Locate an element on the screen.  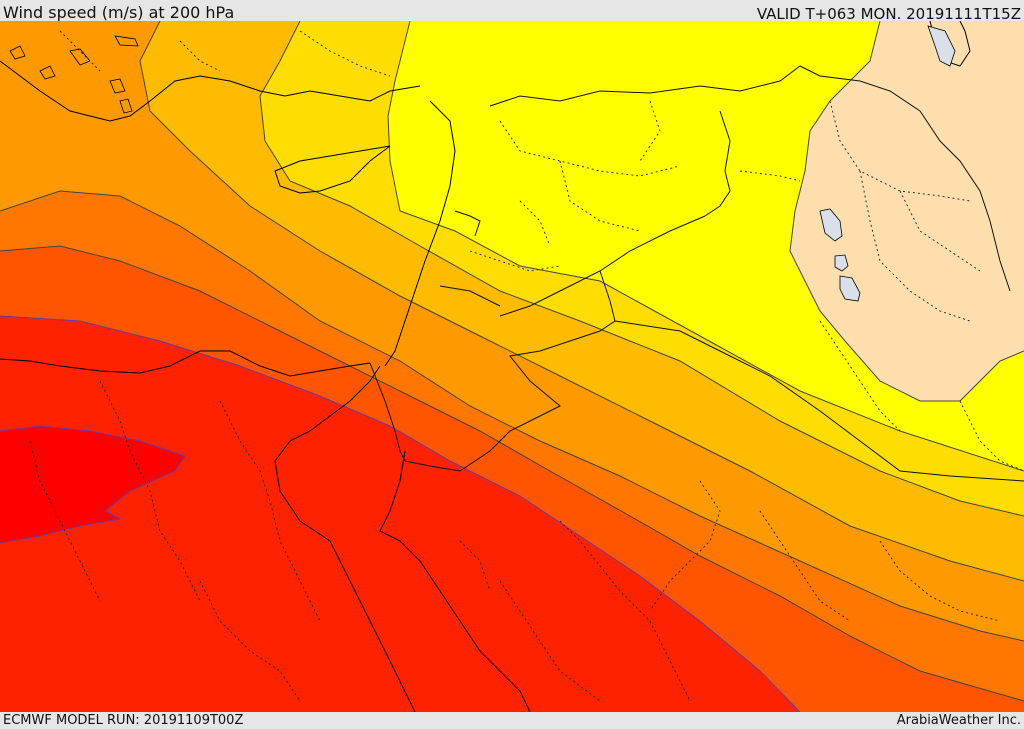
lake-caspian is located at coordinates (941, 46).